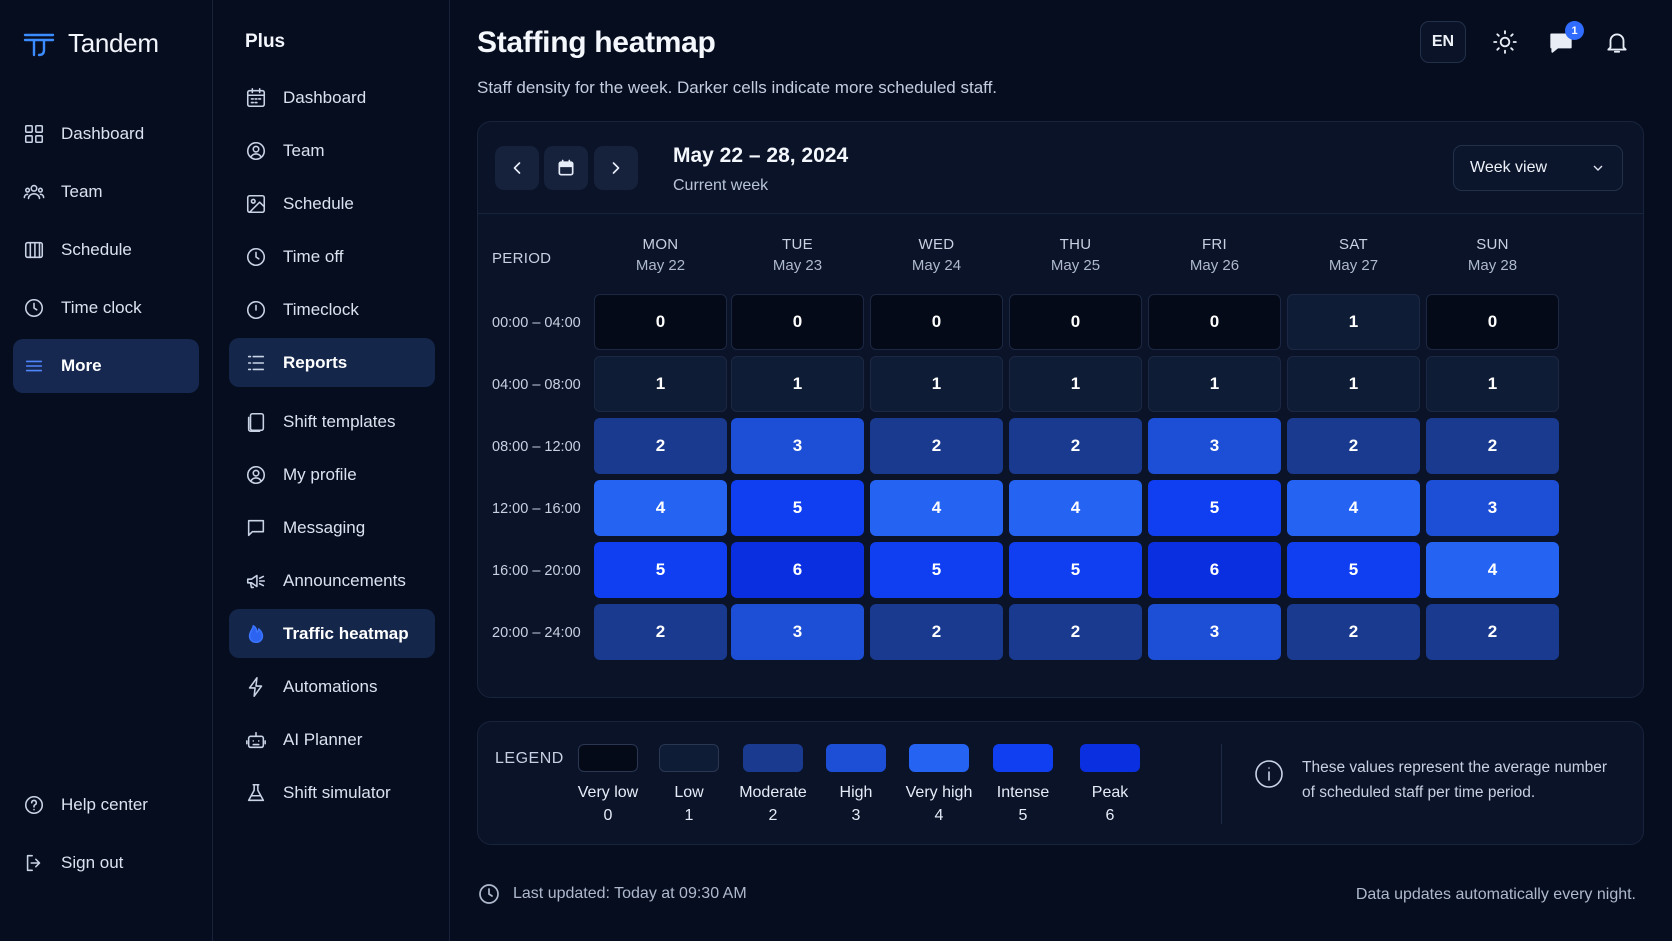  Describe the element at coordinates (936, 255) in the screenshot. I see `day-header-wed: WED May 24` at that location.